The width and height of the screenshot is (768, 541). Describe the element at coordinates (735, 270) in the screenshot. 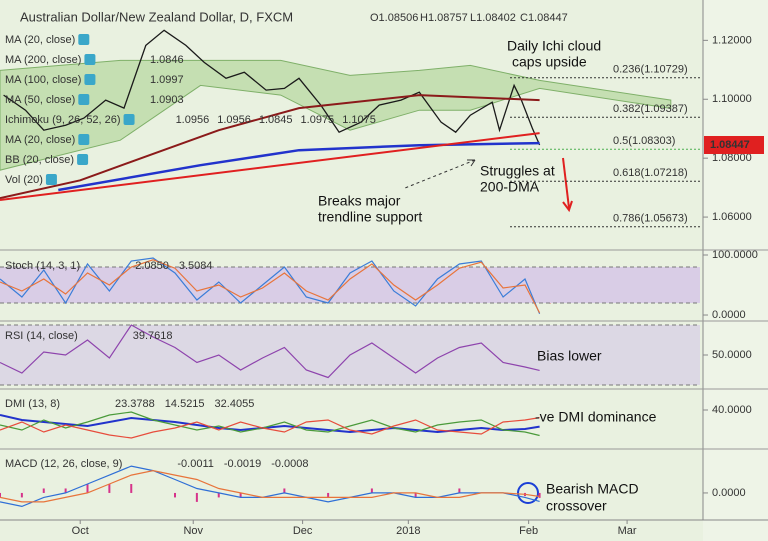

I see `price-axis-area` at that location.